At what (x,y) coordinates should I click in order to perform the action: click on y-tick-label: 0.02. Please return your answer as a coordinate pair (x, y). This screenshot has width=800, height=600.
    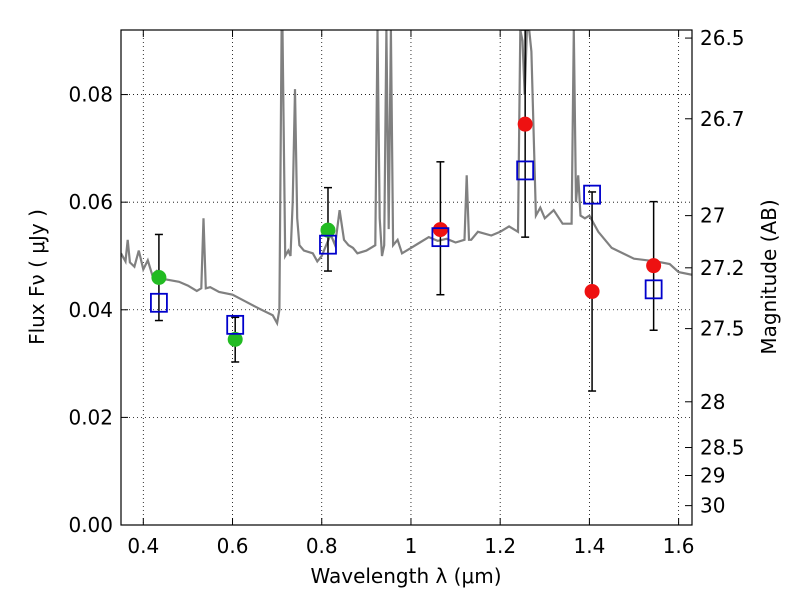
    Looking at the image, I should click on (90, 417).